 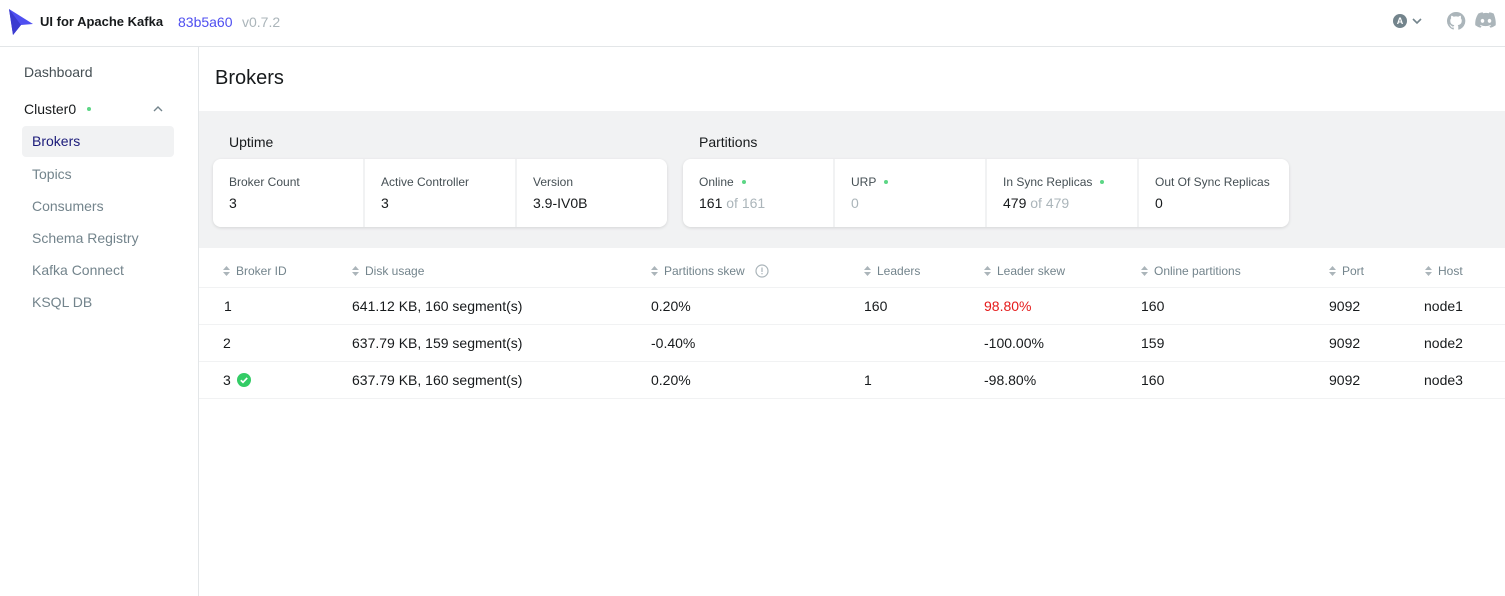 I want to click on card-label: Version, so click(x=553, y=182).